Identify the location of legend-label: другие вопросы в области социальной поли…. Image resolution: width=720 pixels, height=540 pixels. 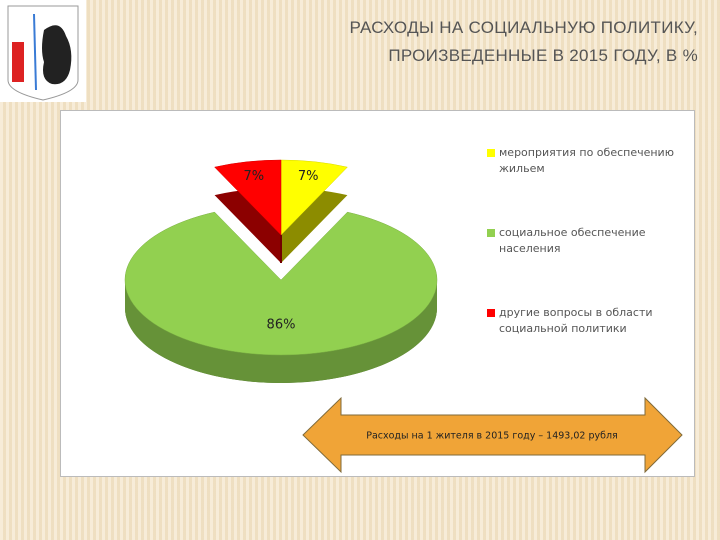
(576, 320).